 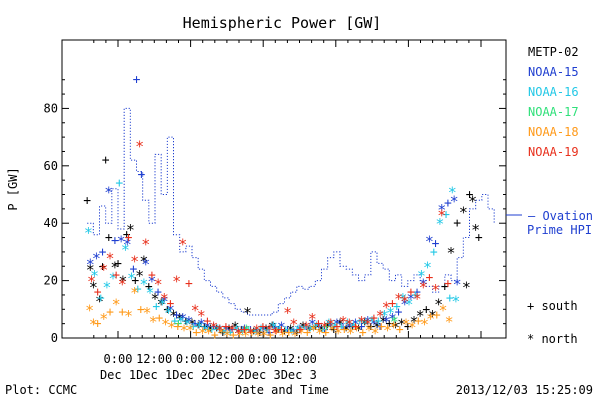 What do you see at coordinates (553, 132) in the screenshot?
I see `legend-item: NOAA-18` at bounding box center [553, 132].